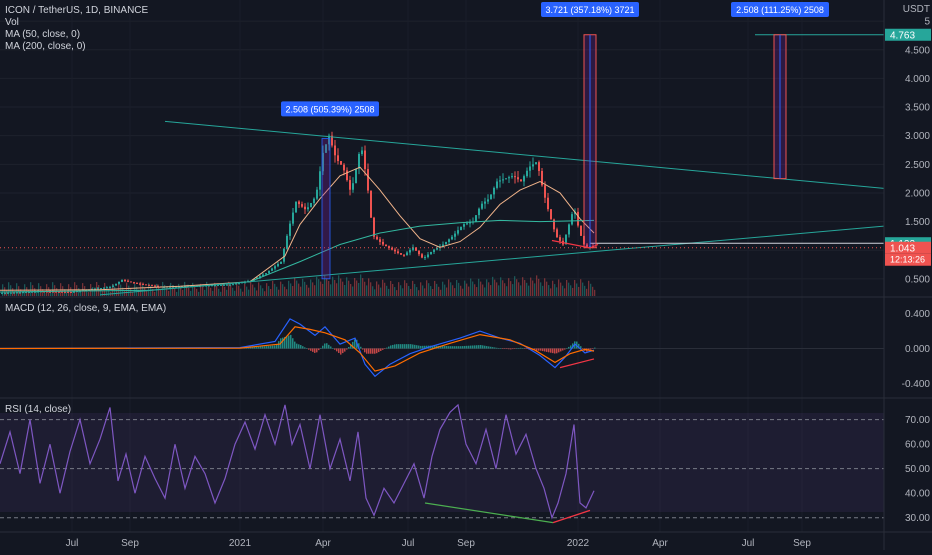  I want to click on ma200-indicator-label: MA (200, close, 0), so click(45, 46).